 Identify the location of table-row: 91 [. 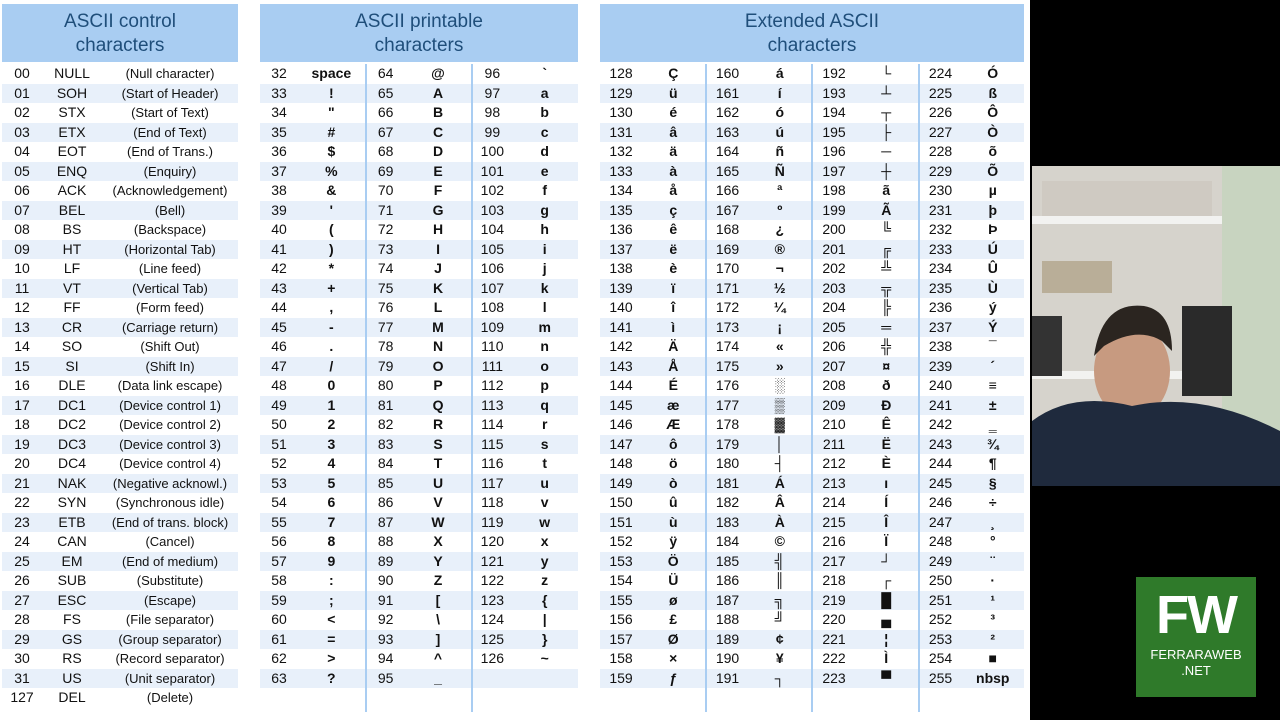
(419, 600).